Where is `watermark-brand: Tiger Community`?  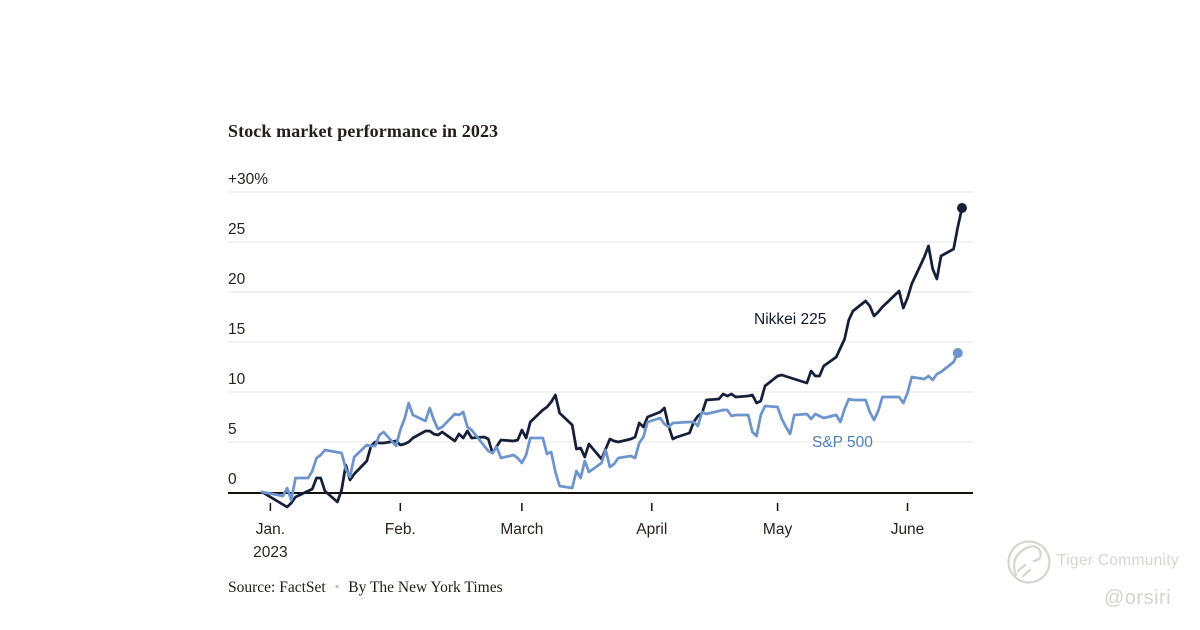 watermark-brand: Tiger Community is located at coordinates (1118, 560).